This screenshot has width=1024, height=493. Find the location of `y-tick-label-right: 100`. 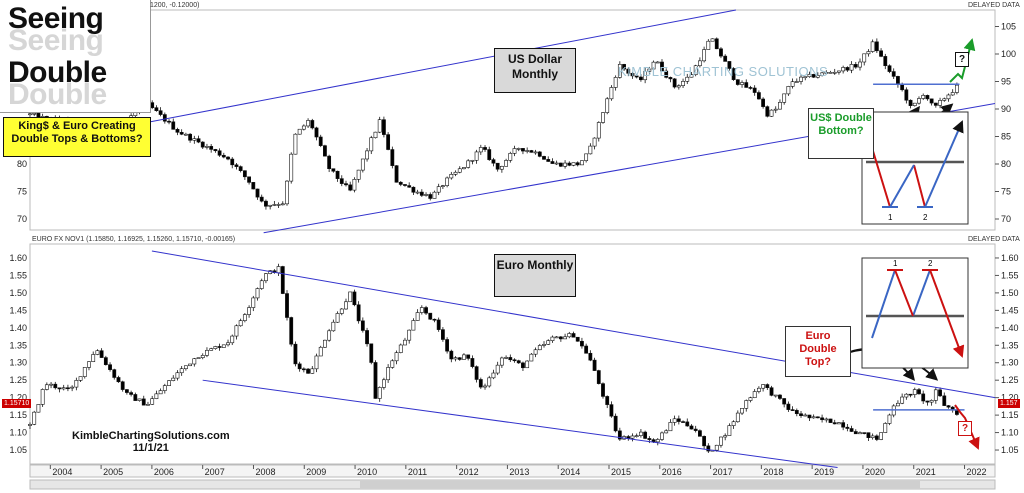

y-tick-label-right: 100 is located at coordinates (1008, 54).